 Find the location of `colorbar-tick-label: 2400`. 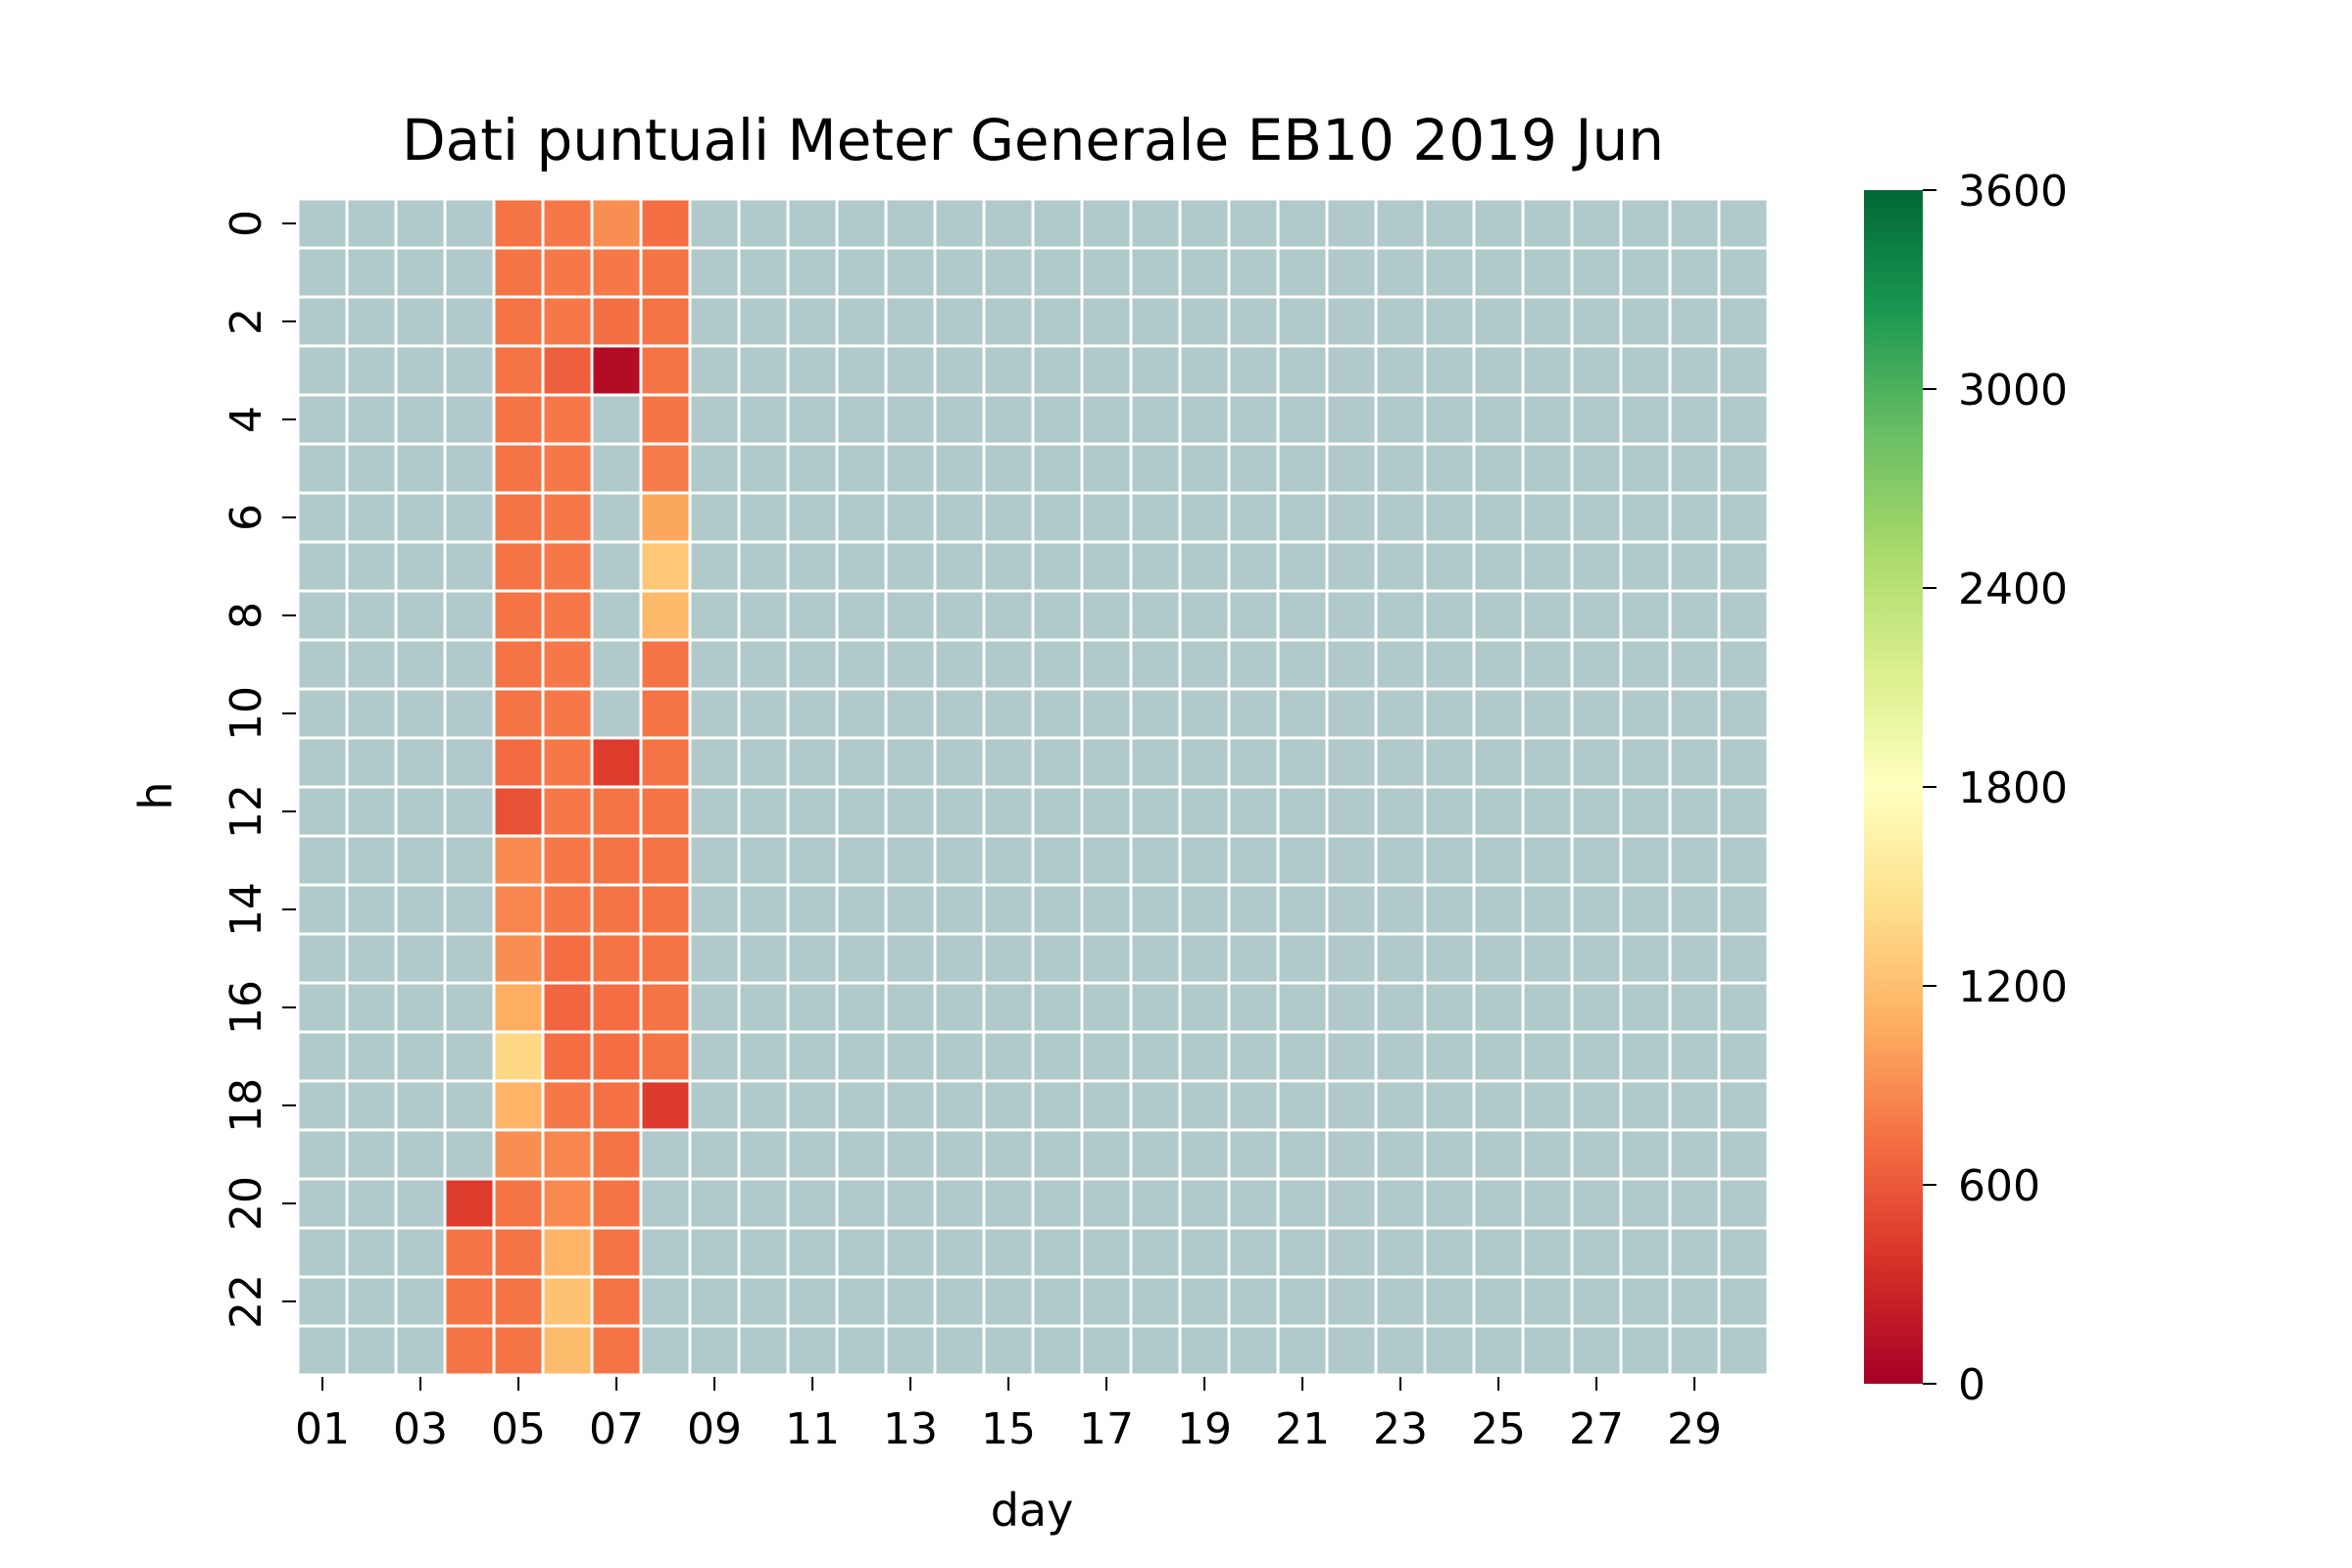

colorbar-tick-label: 2400 is located at coordinates (2013, 589).